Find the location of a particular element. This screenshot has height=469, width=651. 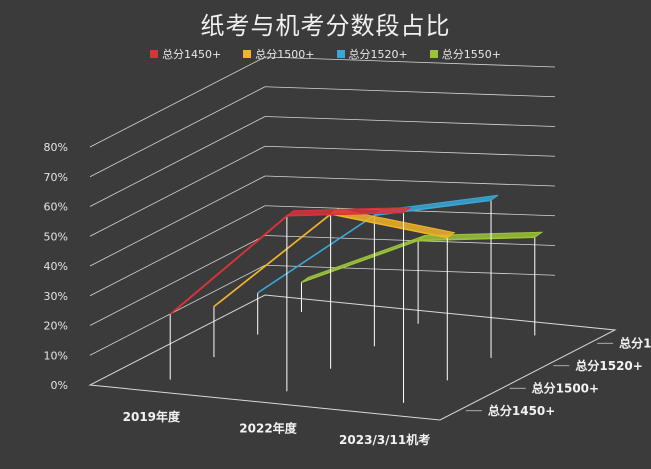

chart-title: 纸考与机考分数段占比 is located at coordinates (325, 26).